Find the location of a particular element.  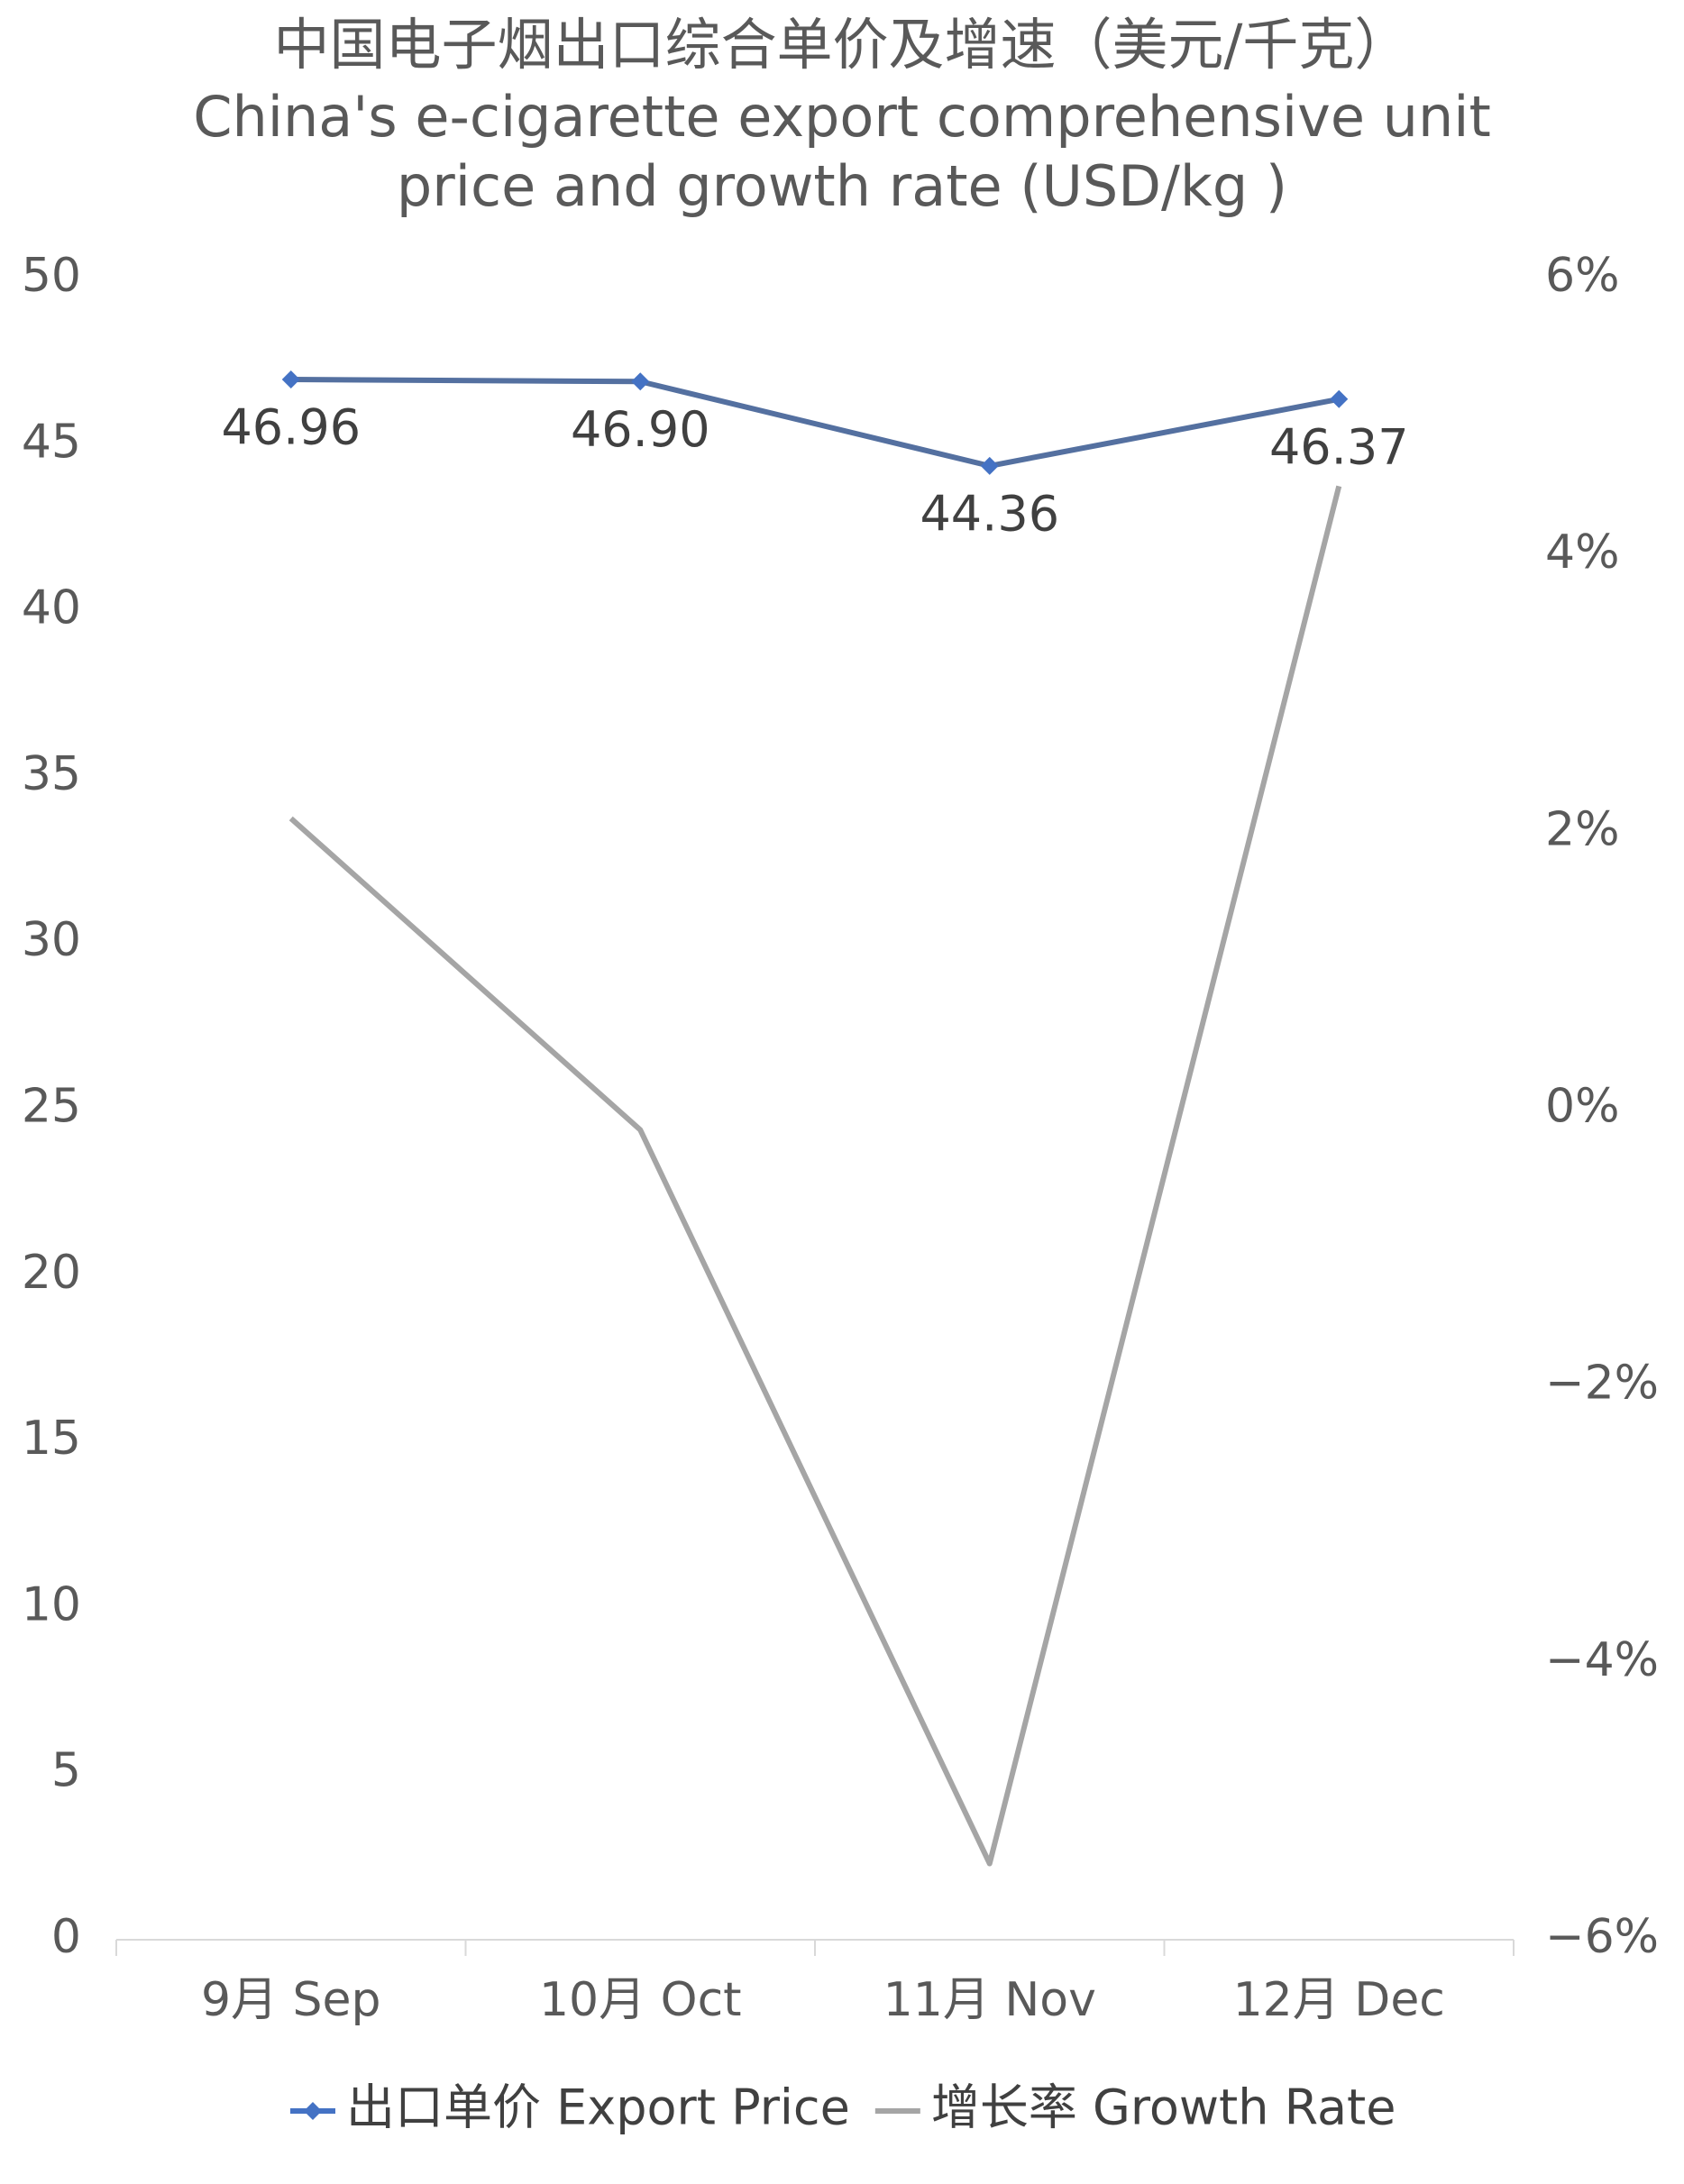

y-tick-label: 45 is located at coordinates (51, 442).